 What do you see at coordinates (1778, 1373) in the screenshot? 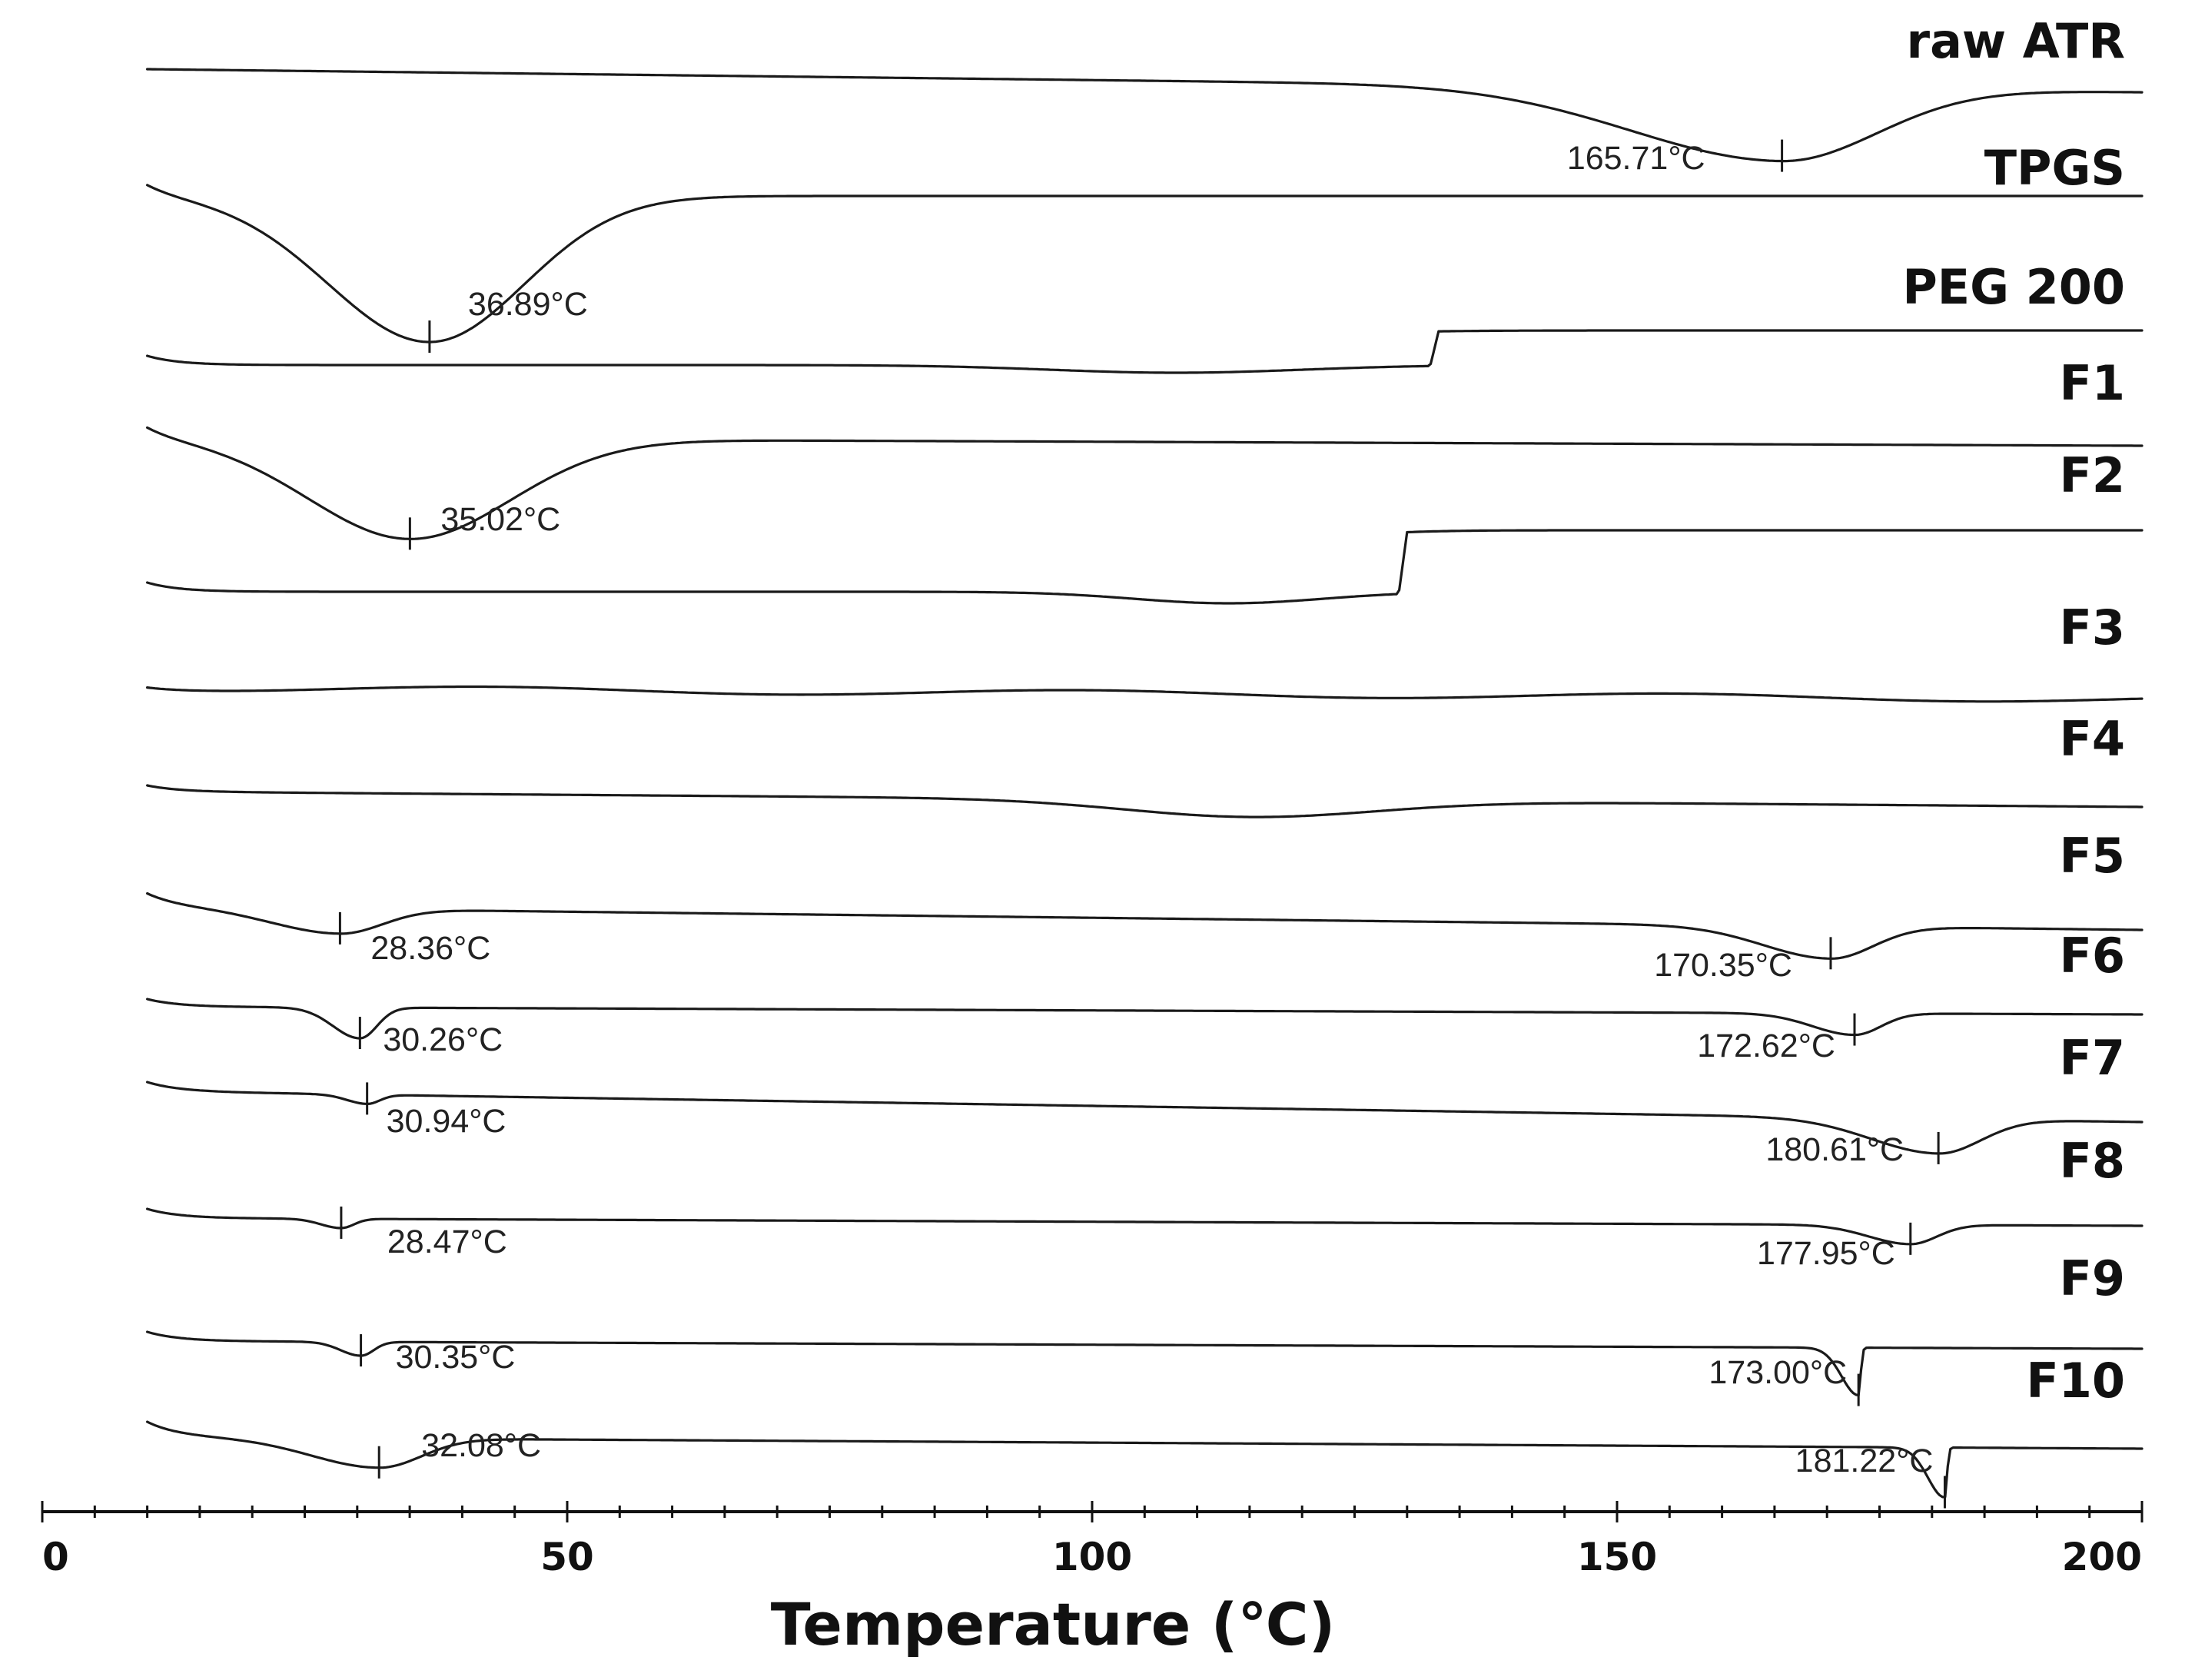
I see `peak-label: 173.00°C` at bounding box center [1778, 1373].